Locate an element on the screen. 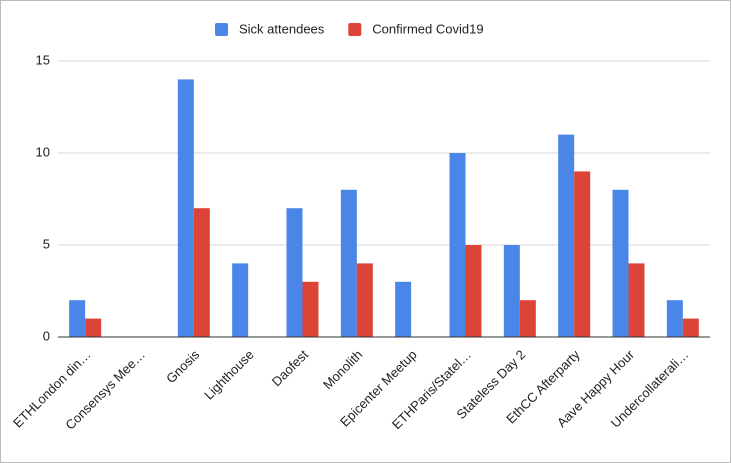  legend-label: Sick attendees is located at coordinates (282, 28).